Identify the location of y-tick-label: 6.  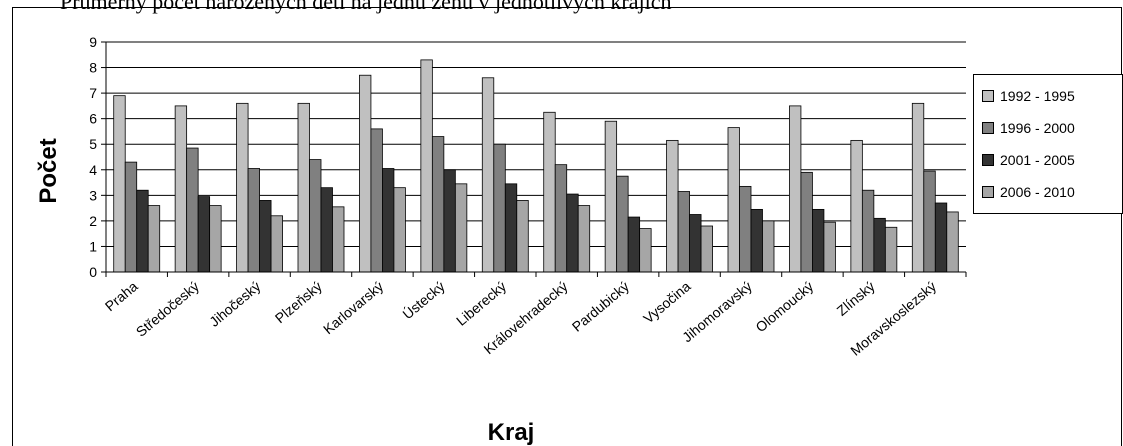
(93, 119).